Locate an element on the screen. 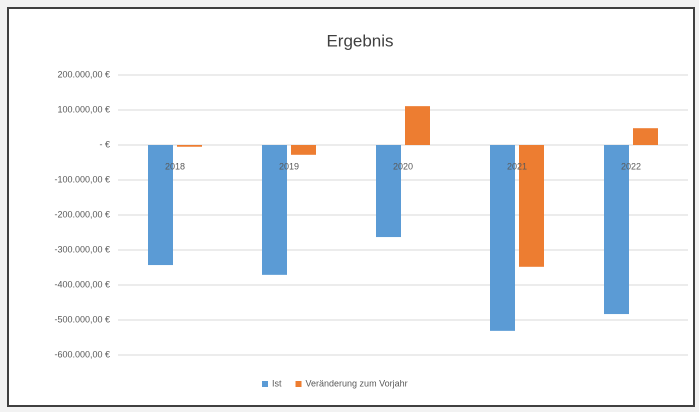  y-tick-label: -400.000,00 € is located at coordinates (82, 284).